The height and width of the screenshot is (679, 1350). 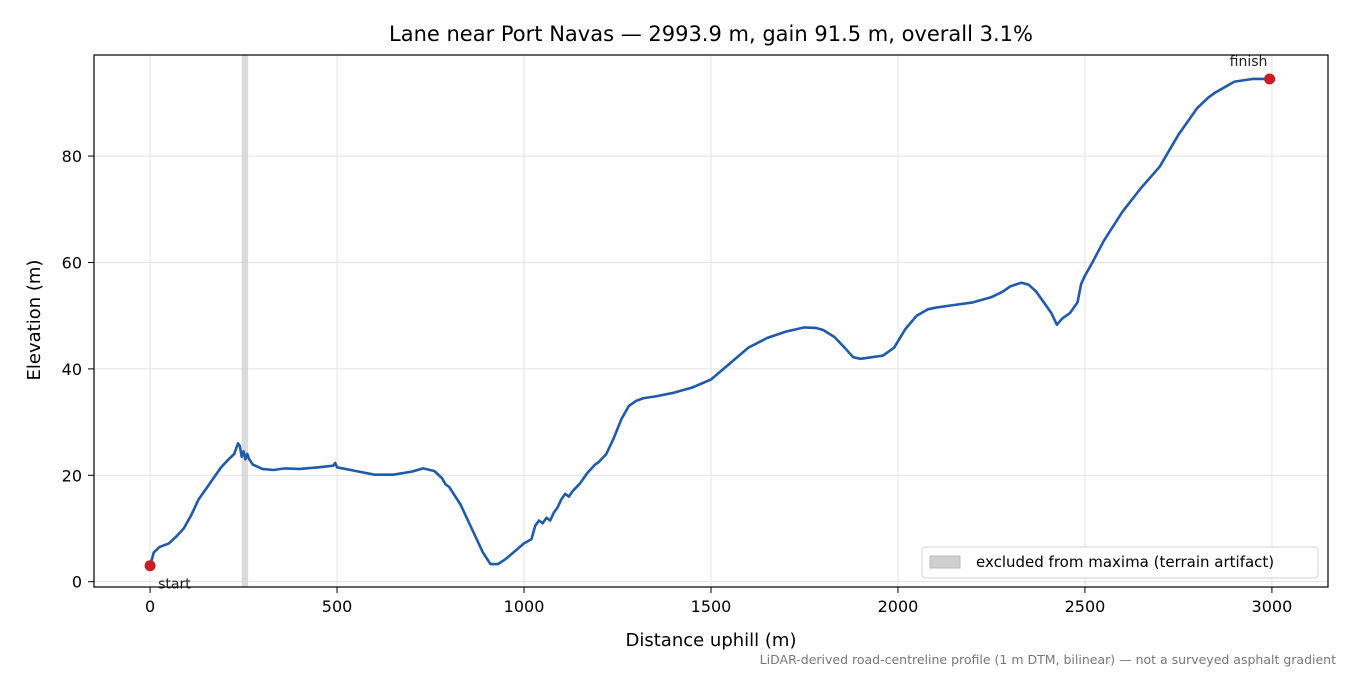 What do you see at coordinates (711, 640) in the screenshot?
I see `x-axis-label: Distance uphill (m)` at bounding box center [711, 640].